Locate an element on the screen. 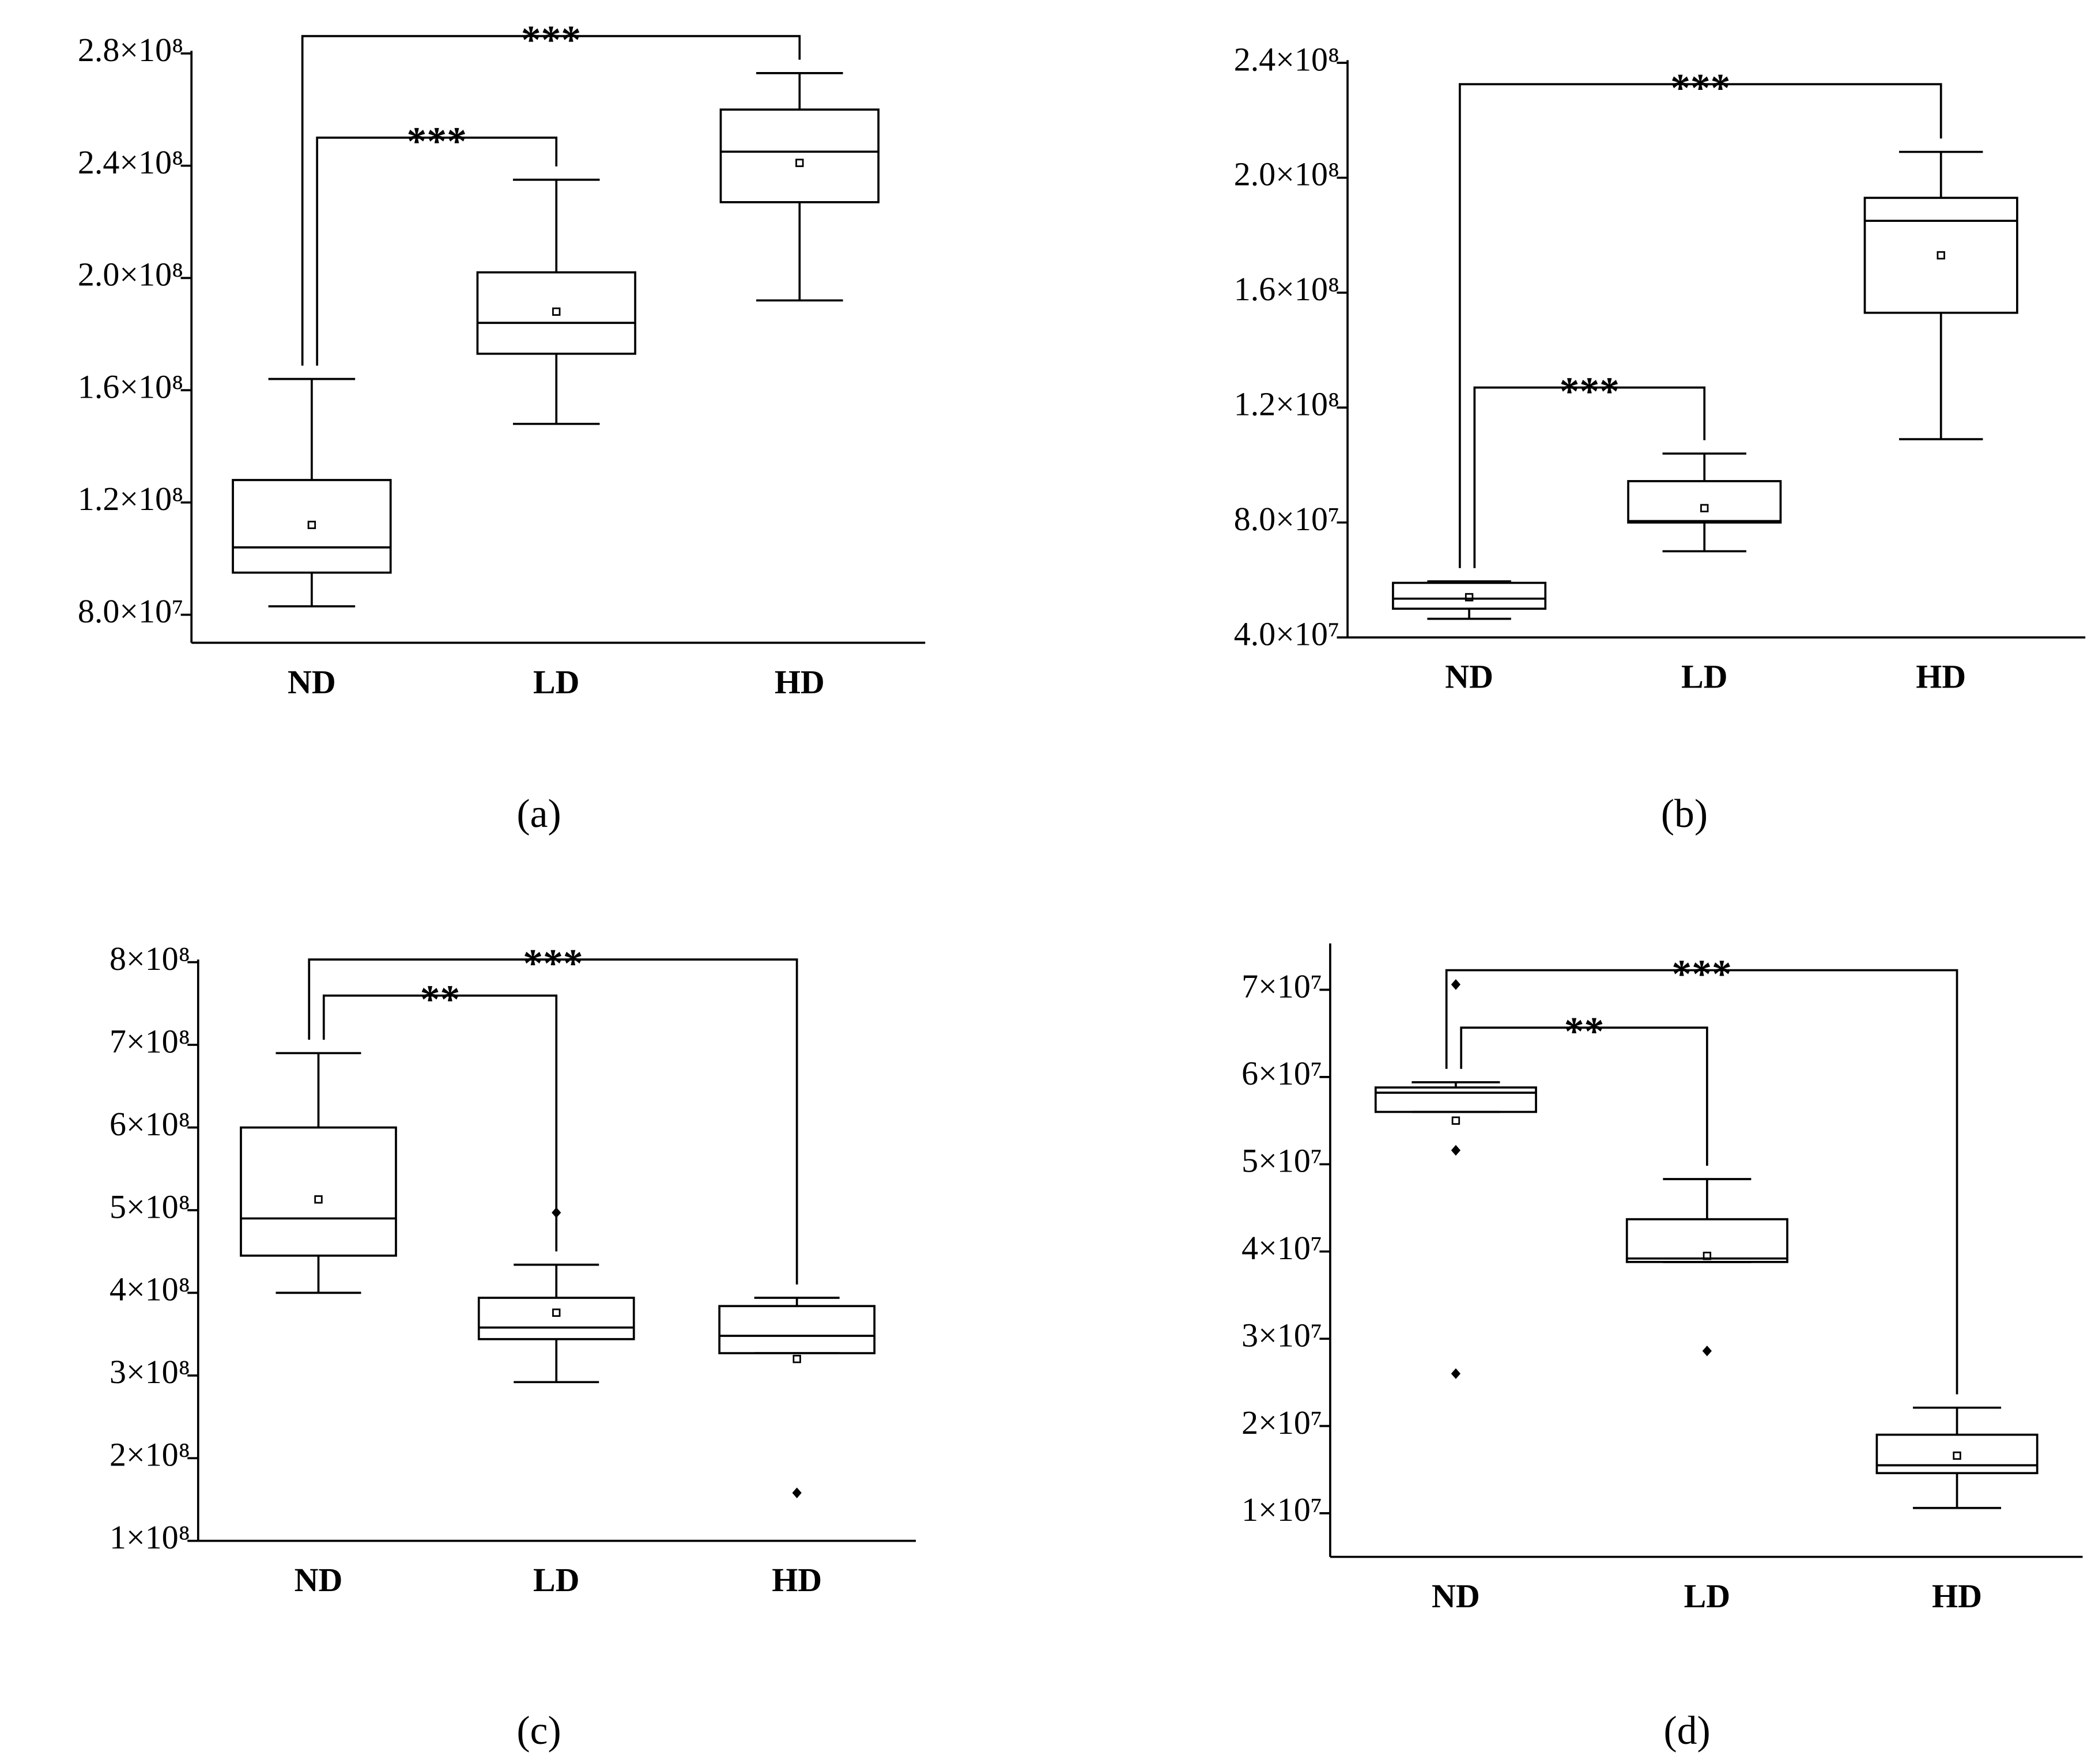  y-tick-label: 5×10⁸ is located at coordinates (150, 1206).